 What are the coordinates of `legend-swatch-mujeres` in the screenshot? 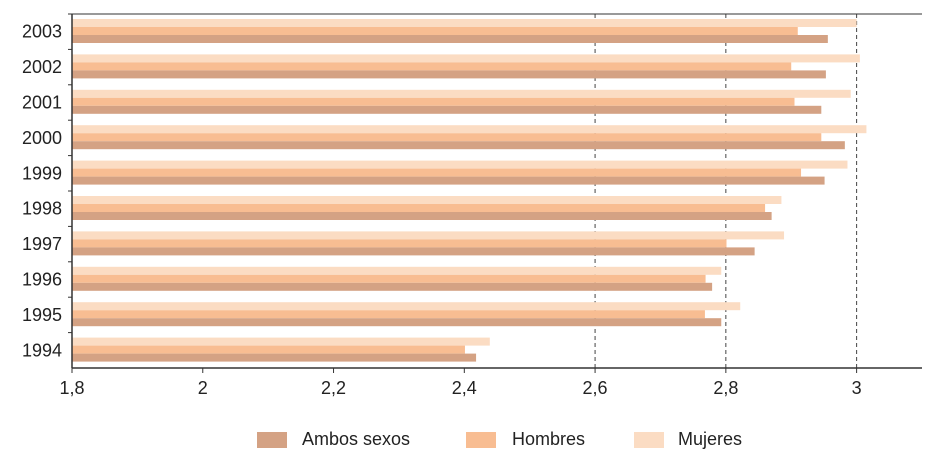 It's located at (649, 440).